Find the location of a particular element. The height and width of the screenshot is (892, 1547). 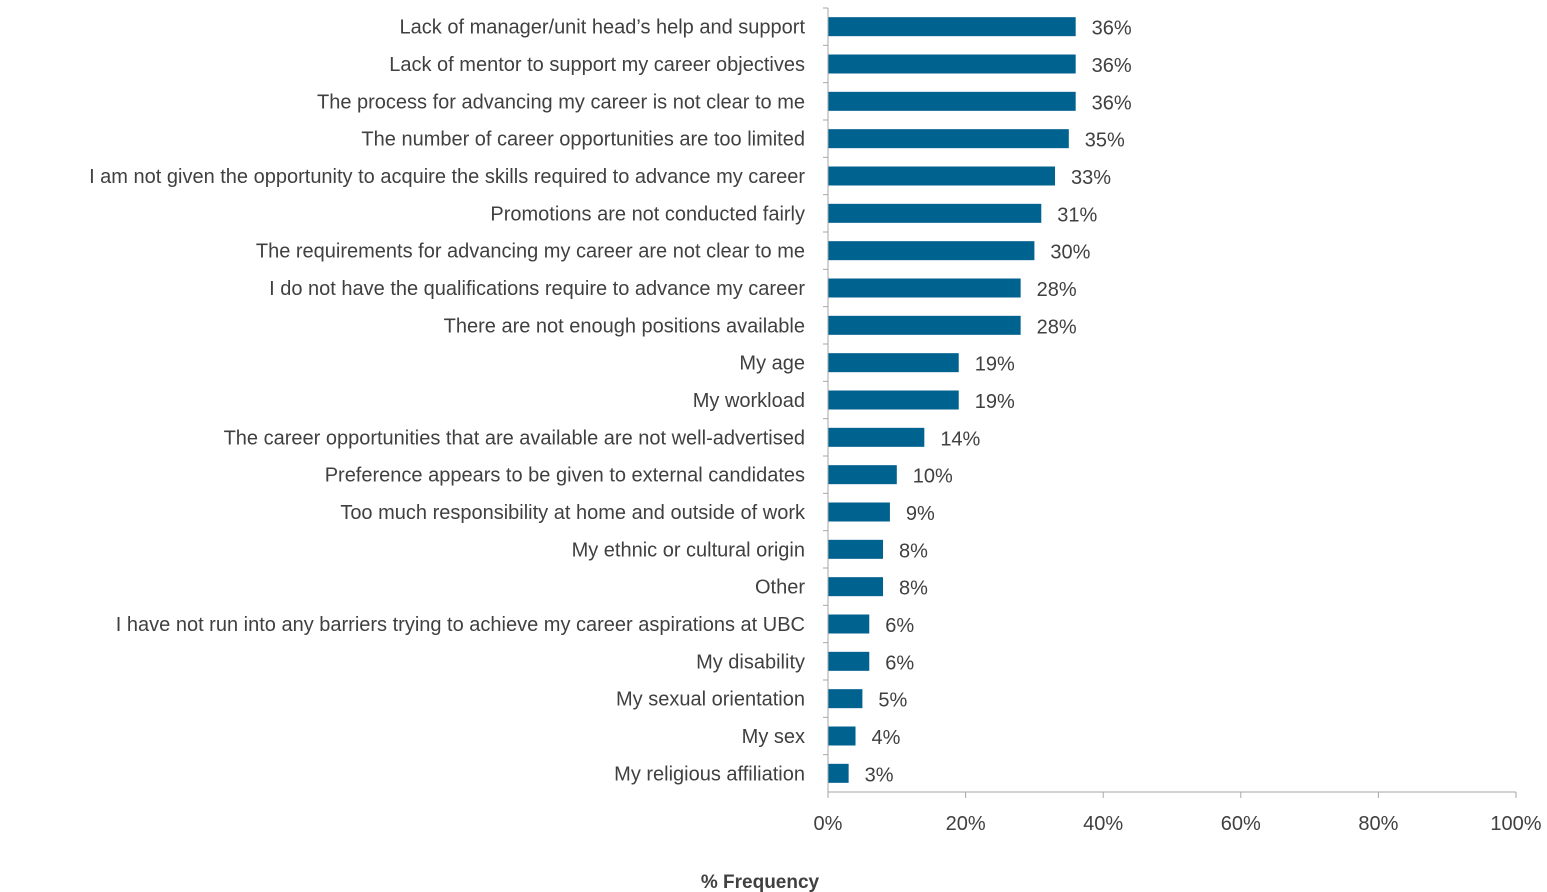

value-label: 33% is located at coordinates (1091, 178).